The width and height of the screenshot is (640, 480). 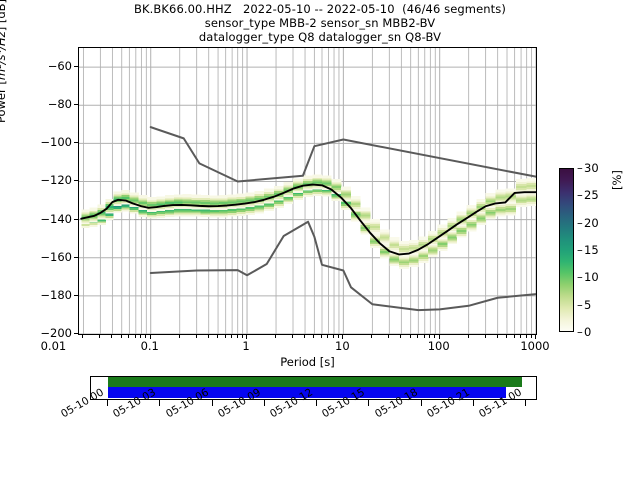 I want to click on y-tick-label: −60, so click(x=59, y=66).